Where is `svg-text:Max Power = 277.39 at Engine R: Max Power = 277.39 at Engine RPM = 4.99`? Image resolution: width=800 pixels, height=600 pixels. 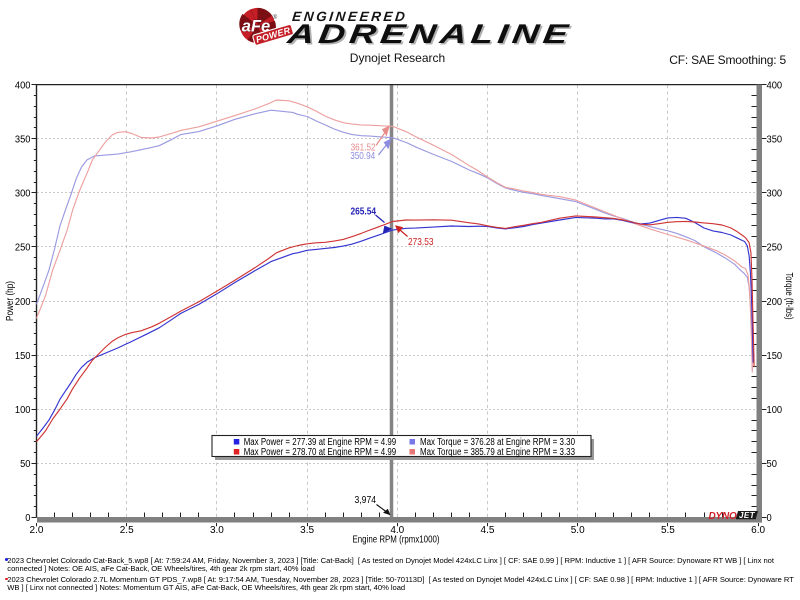
svg-text:Max Power = 277.39 at Engine R: Max Power = 277.39 at Engine RPM = 4.99 is located at coordinates (320, 442).